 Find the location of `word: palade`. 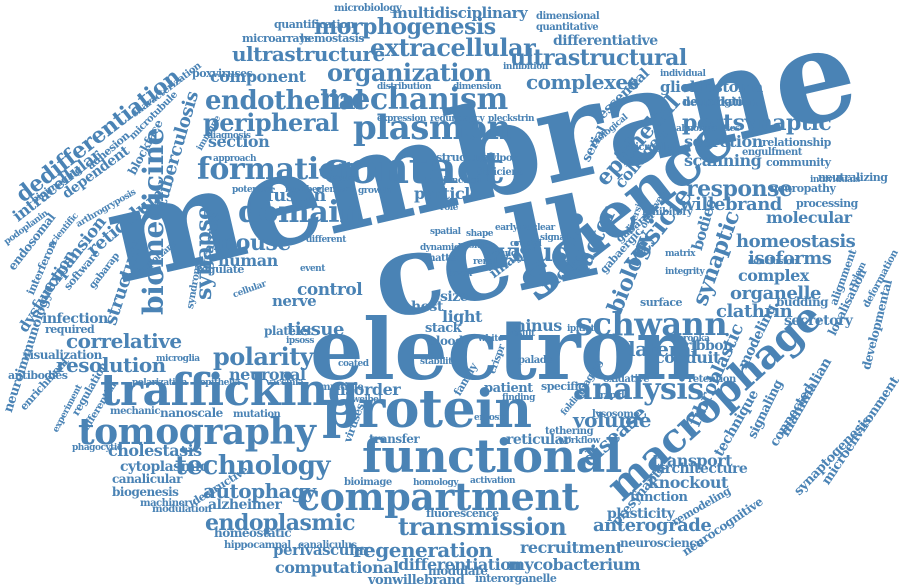

word: palade is located at coordinates (535, 360).